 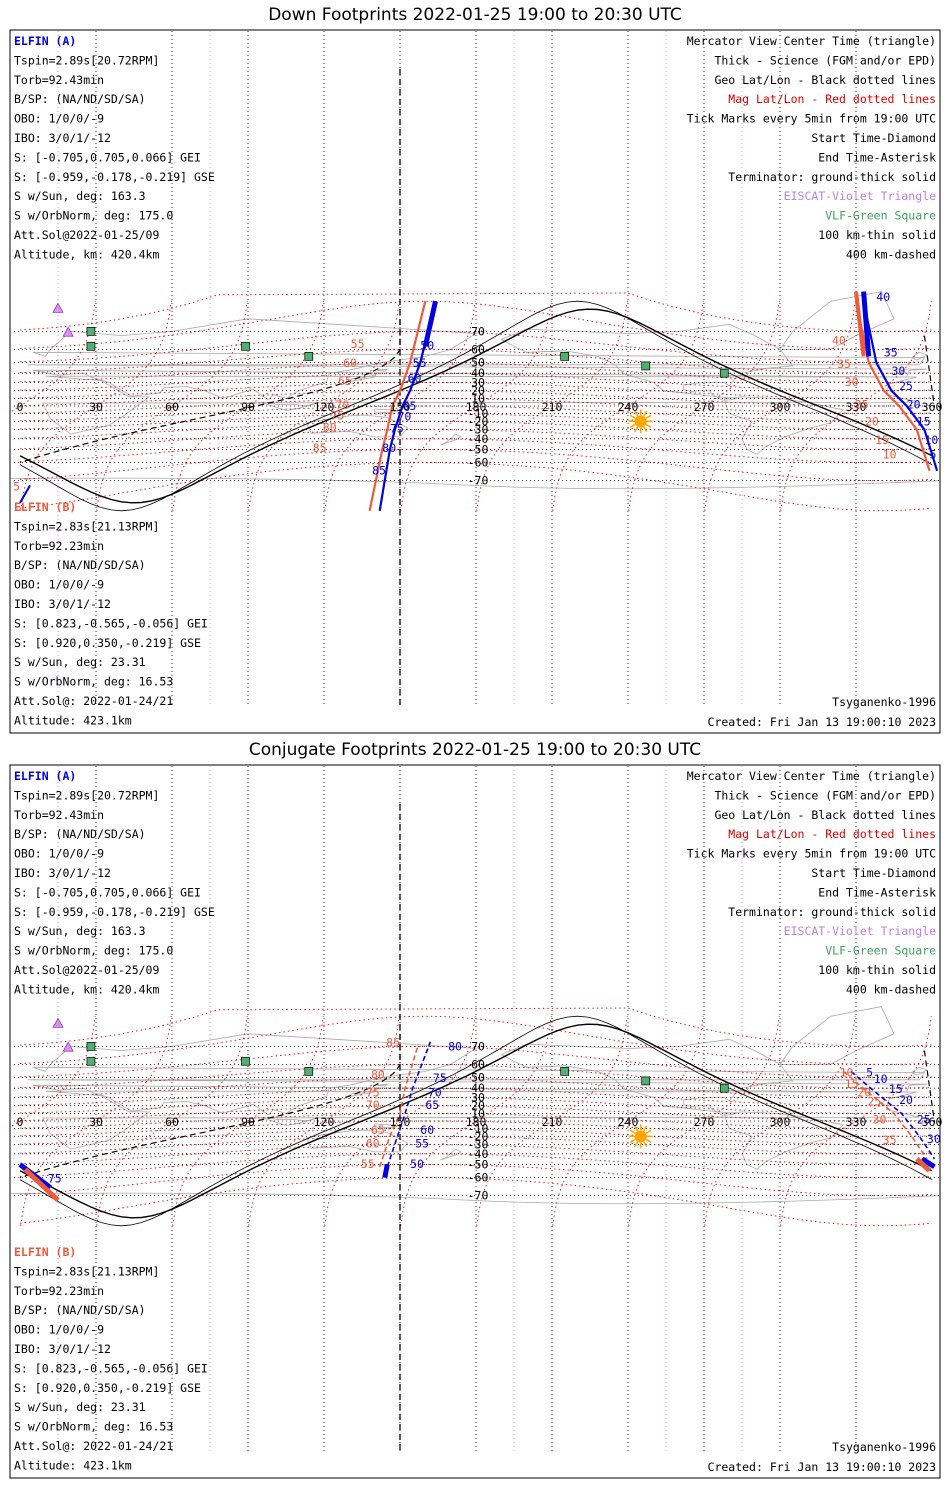 I want to click on elfin-a-info-line: B/SP: (NA/ND/SD/SA), so click(x=80, y=99).